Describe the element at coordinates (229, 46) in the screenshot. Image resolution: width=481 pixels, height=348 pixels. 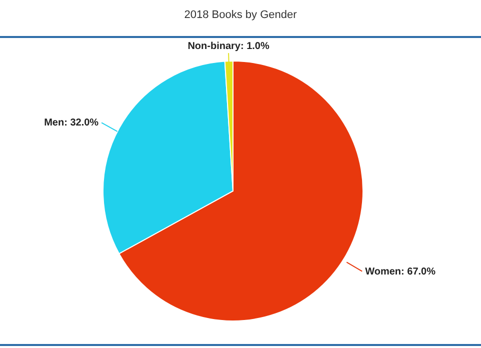
I see `slice-label: Non-binary: 1.0%` at that location.